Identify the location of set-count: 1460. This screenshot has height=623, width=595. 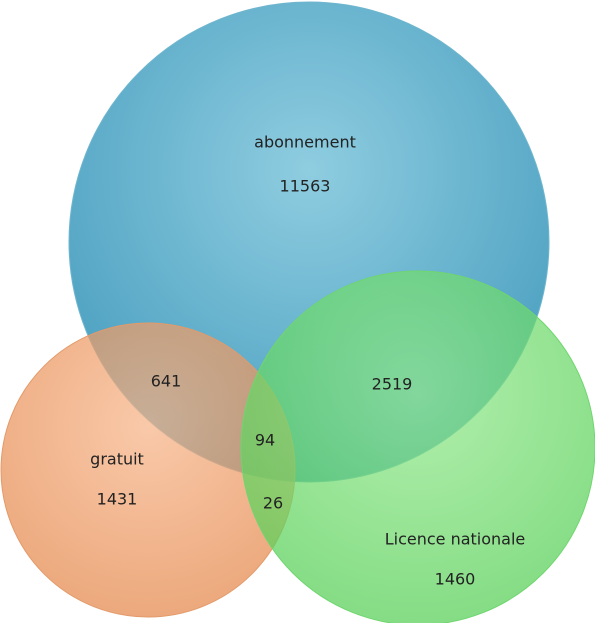
(455, 579).